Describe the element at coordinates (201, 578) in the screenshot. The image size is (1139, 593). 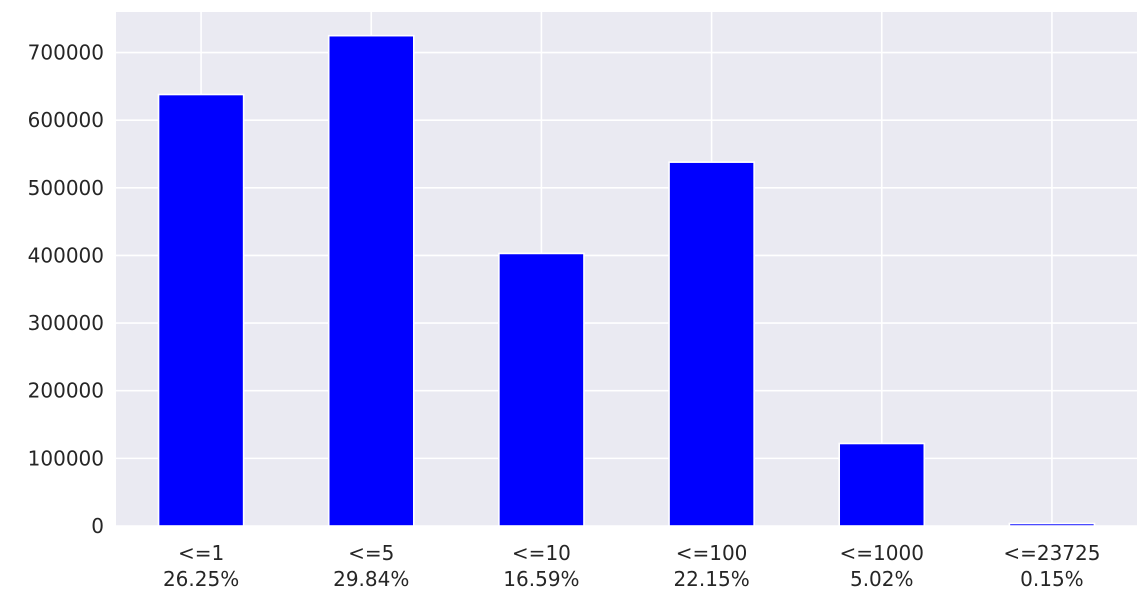
I see `x-tick-label: 26.25%` at that location.